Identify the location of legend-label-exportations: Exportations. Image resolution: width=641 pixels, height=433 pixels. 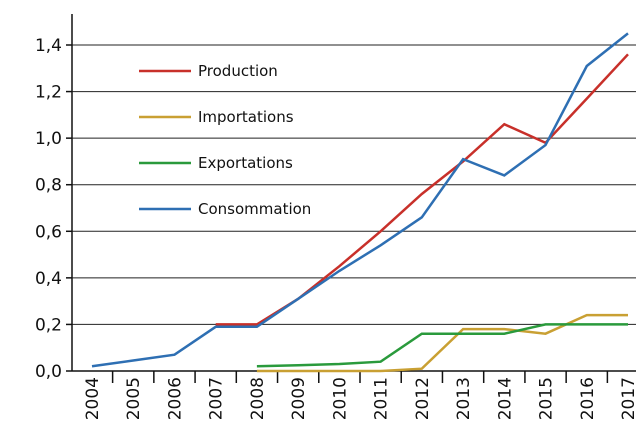
(245, 163).